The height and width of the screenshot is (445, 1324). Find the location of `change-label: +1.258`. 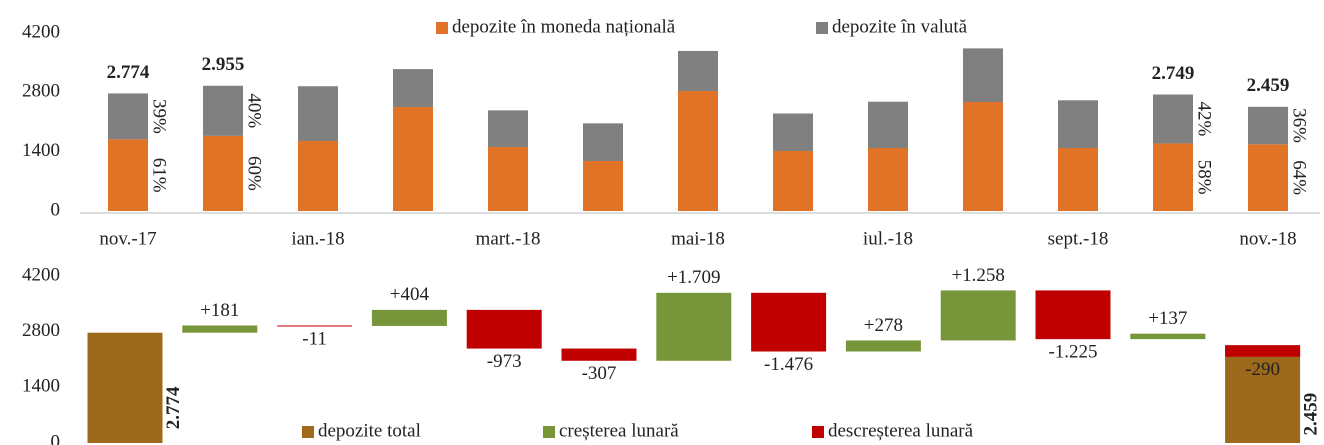

change-label: +1.258 is located at coordinates (977, 275).